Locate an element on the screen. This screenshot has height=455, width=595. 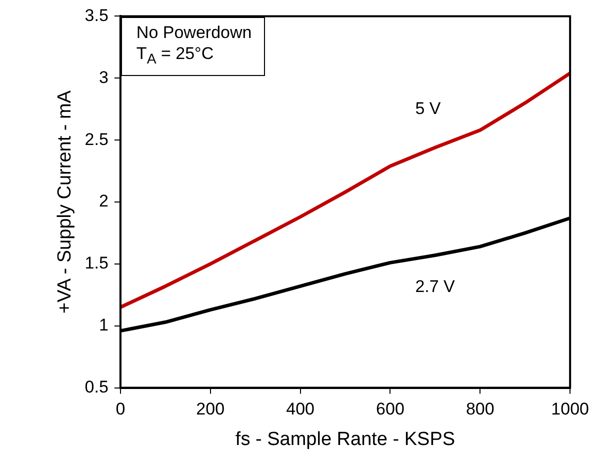
x-tick-label: 600 is located at coordinates (390, 409).